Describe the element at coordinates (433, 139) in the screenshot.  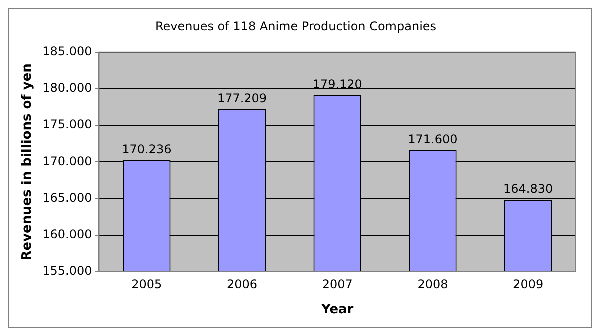
I see `data-label: 171.600` at that location.